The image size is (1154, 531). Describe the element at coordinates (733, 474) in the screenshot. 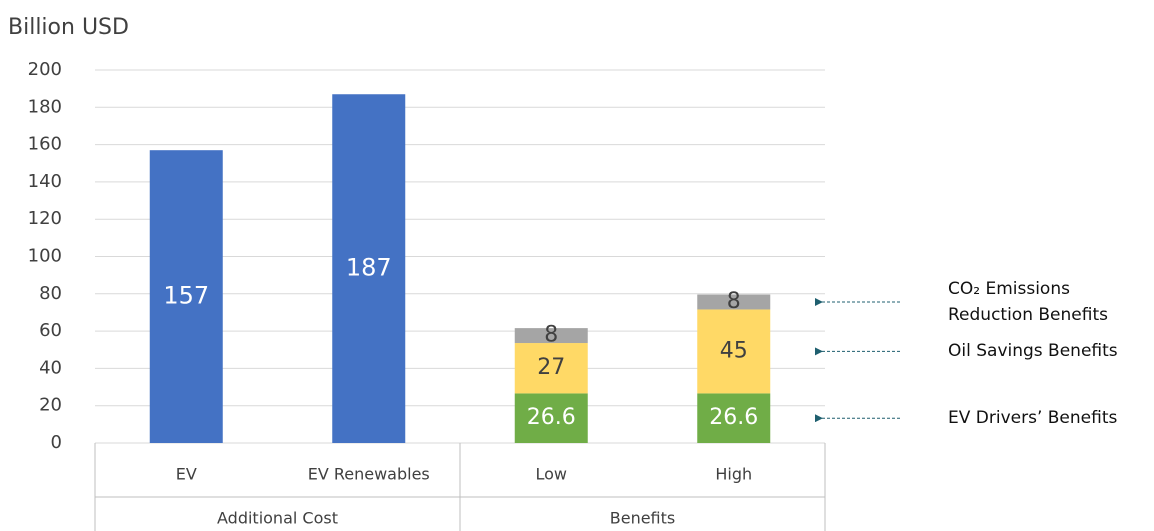

I see `x-tick-label: High` at that location.